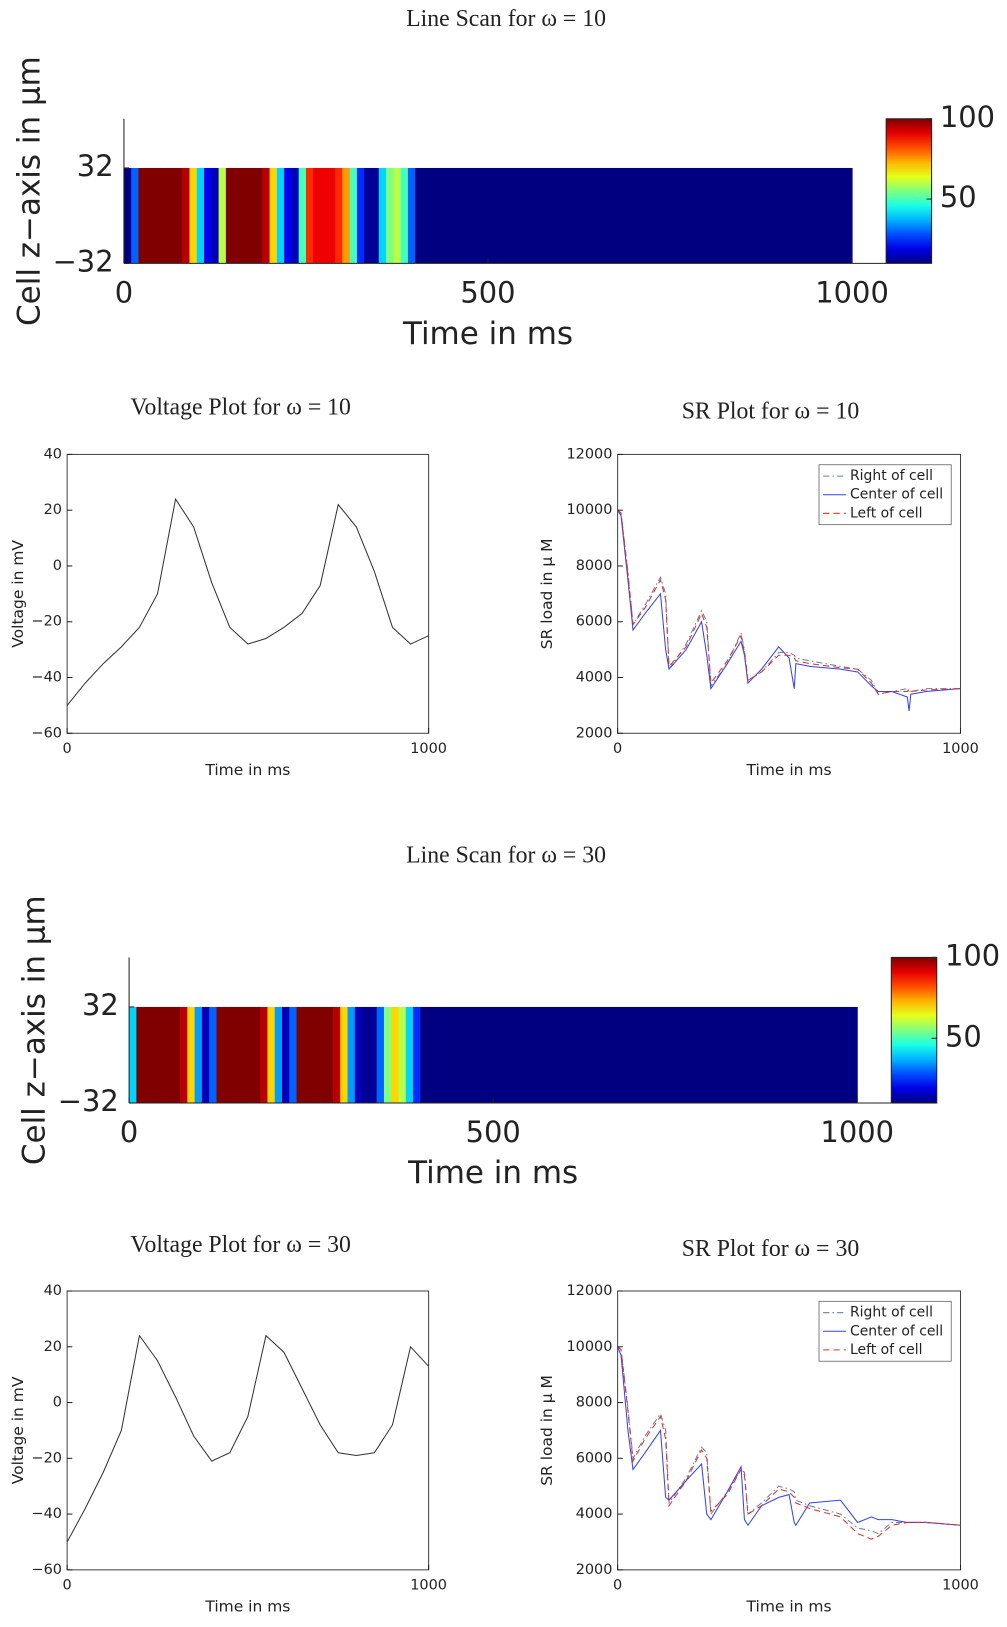  Describe the element at coordinates (590, 1291) in the screenshot. I see `y-tick-label: 12000` at that location.